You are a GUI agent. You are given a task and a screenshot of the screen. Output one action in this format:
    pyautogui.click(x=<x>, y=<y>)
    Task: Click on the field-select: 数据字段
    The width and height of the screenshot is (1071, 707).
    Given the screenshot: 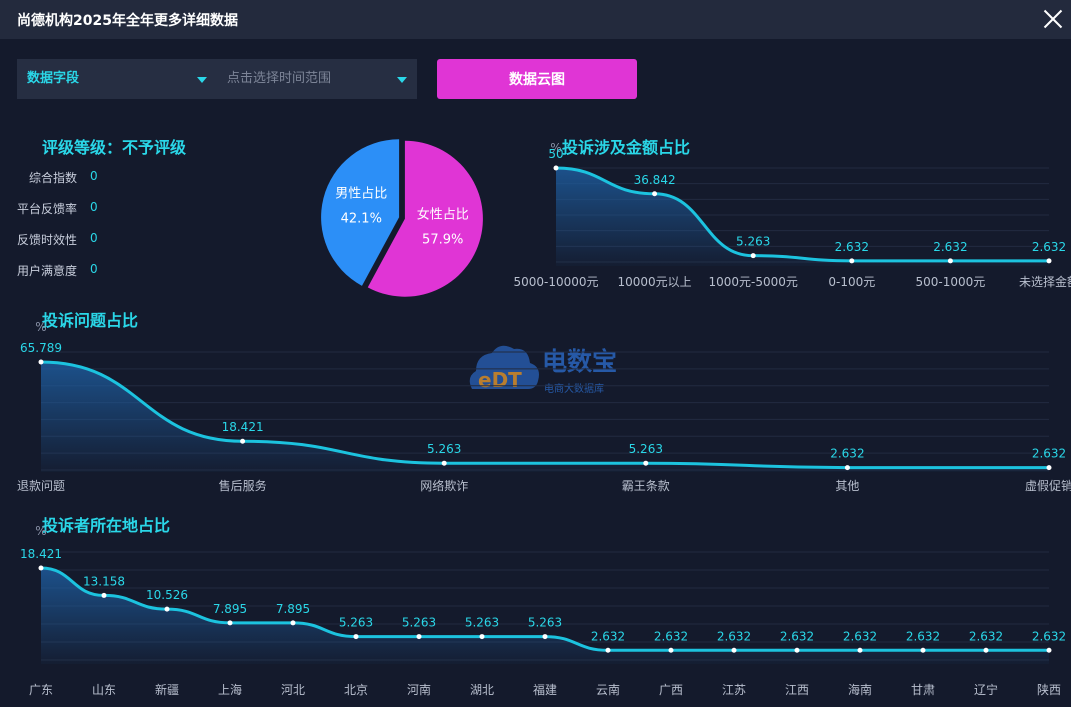 What is the action you would take?
    pyautogui.click(x=53, y=78)
    